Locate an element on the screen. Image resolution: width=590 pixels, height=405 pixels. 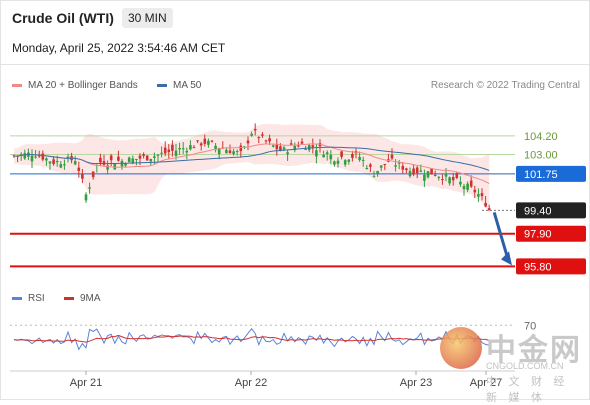
level-badge-101.75 is located at coordinates (551, 173).